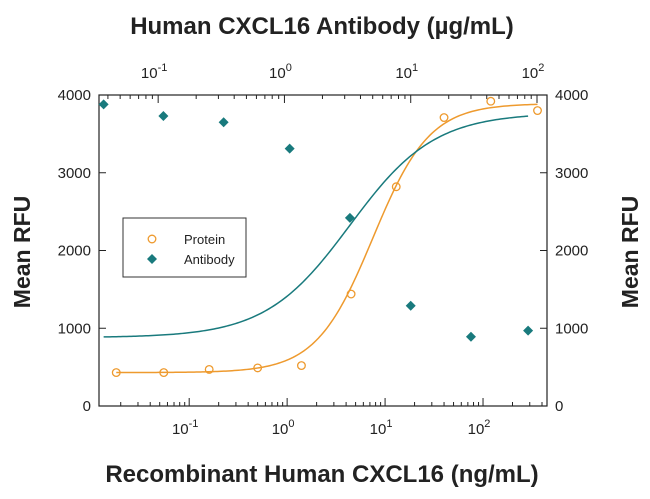 The image size is (650, 499). What do you see at coordinates (283, 428) in the screenshot?
I see `bottom-x-tick-label: 10⁰` at bounding box center [283, 428].